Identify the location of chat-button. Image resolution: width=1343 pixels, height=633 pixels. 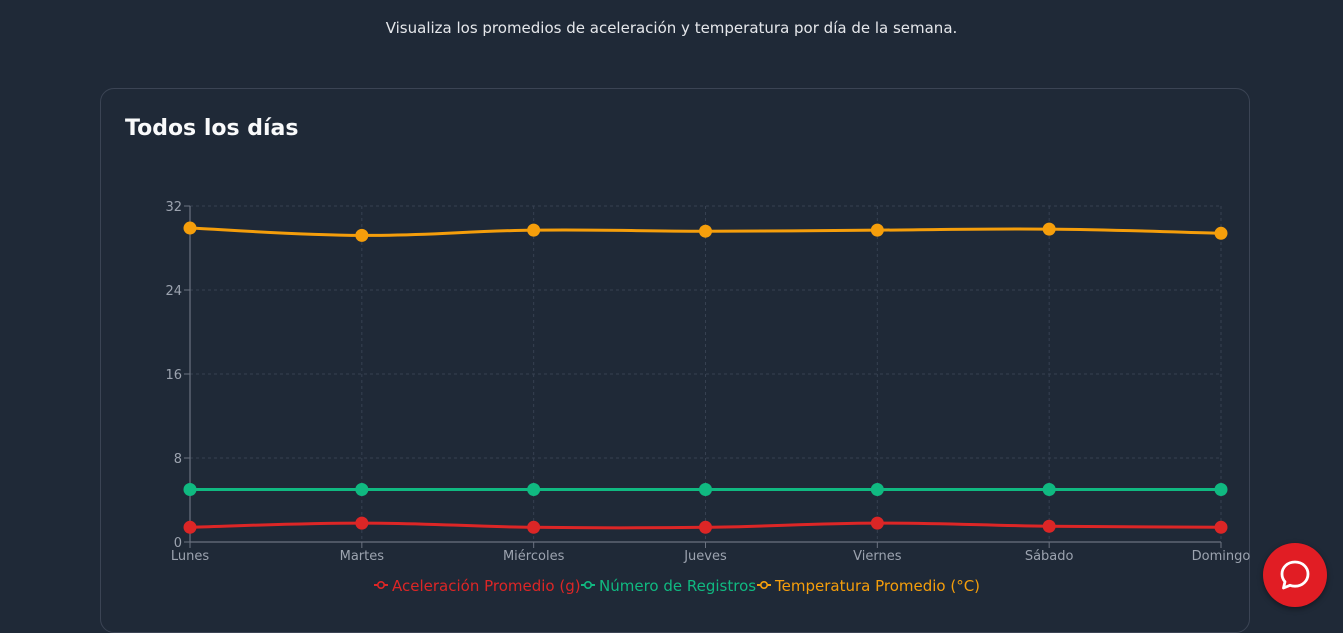
(1295, 575).